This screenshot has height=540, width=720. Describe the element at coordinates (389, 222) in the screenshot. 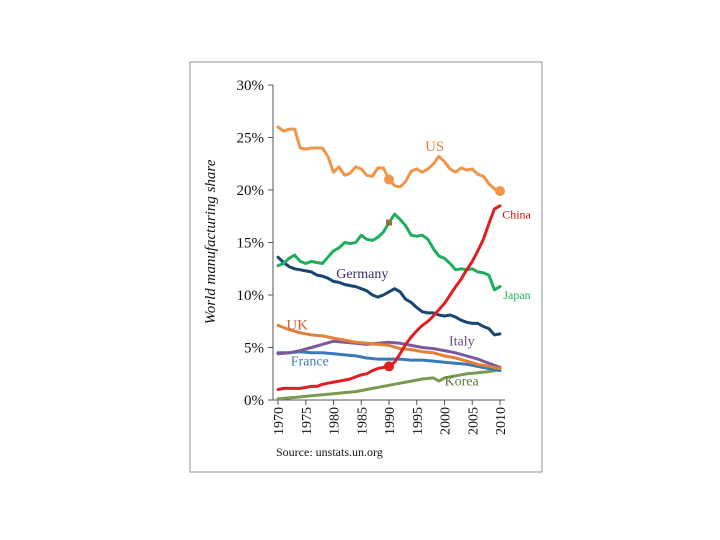

I see `japan-1990-marker` at that location.